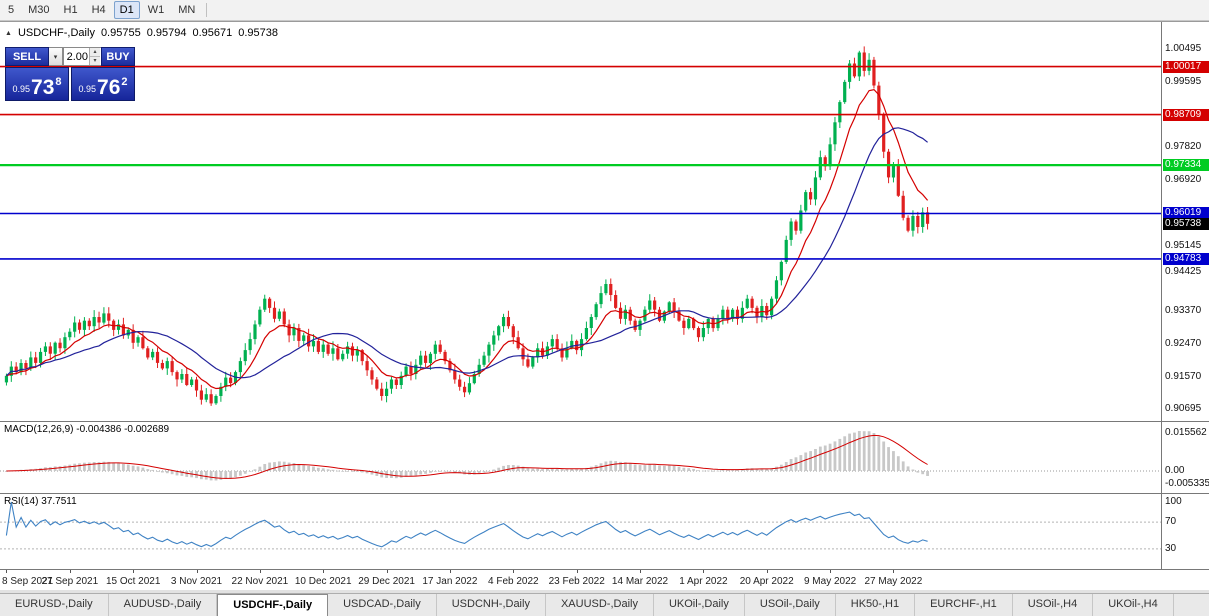 The width and height of the screenshot is (1209, 616). What do you see at coordinates (126, 10) in the screenshot?
I see `timeframe-button-d1: D1` at bounding box center [126, 10].